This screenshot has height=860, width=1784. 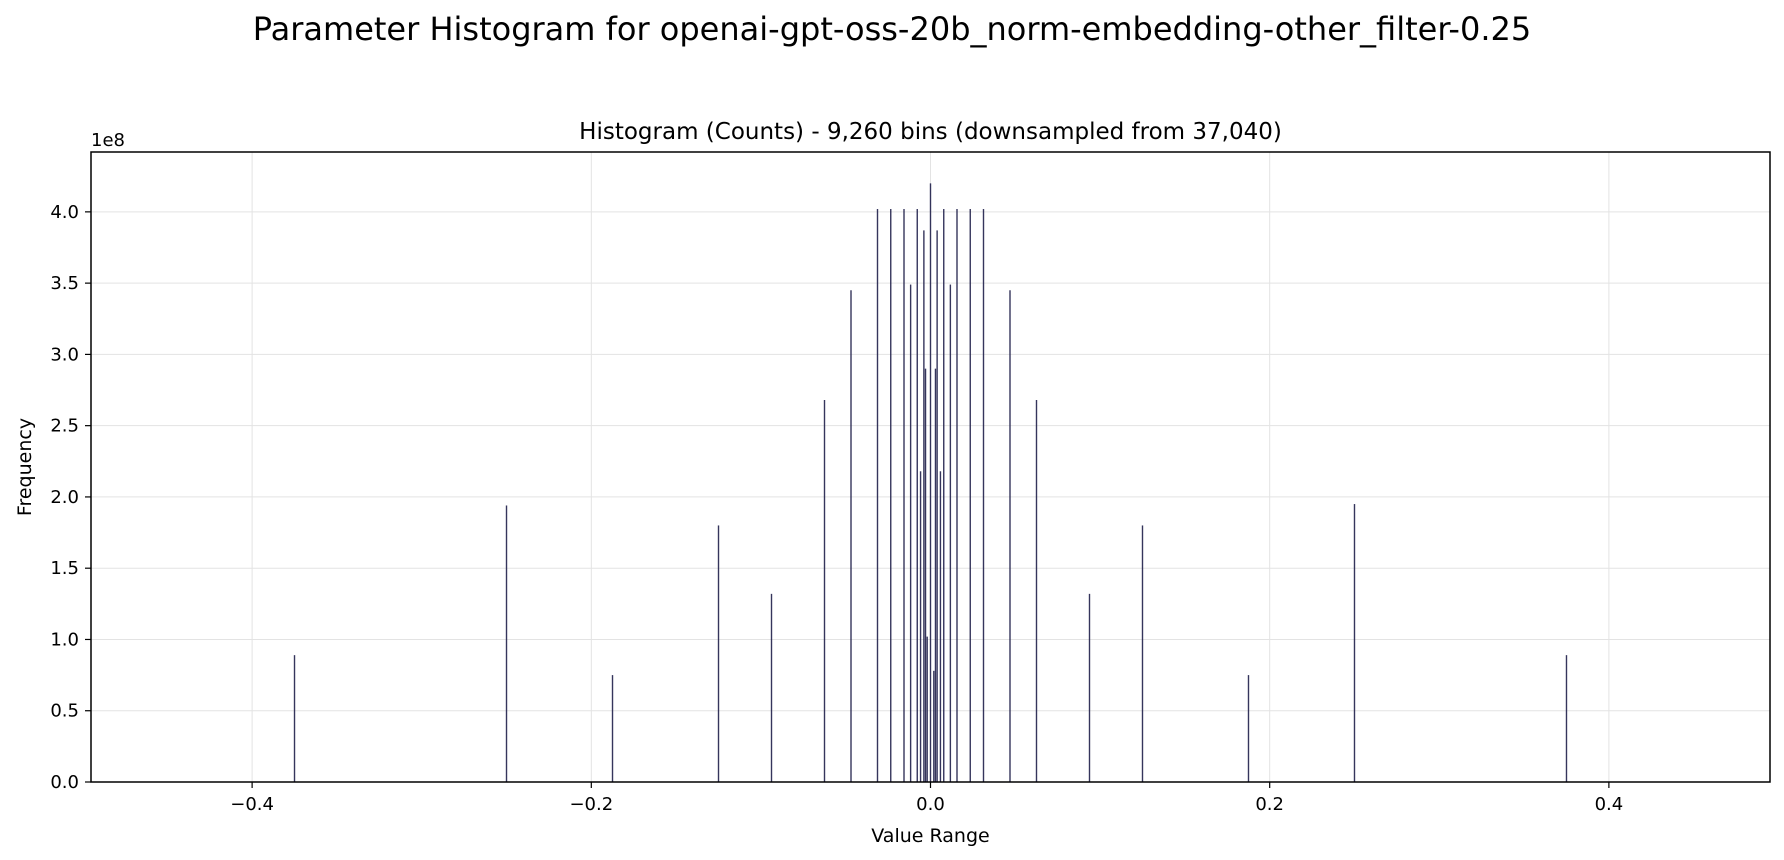 I want to click on y-tick-label: 1.0, so click(x=64, y=639).